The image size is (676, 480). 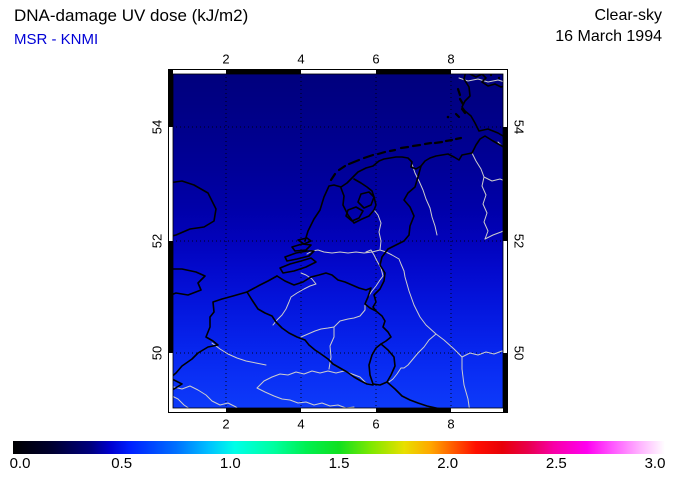 What do you see at coordinates (157, 353) in the screenshot?
I see `left-tick: 50` at bounding box center [157, 353].